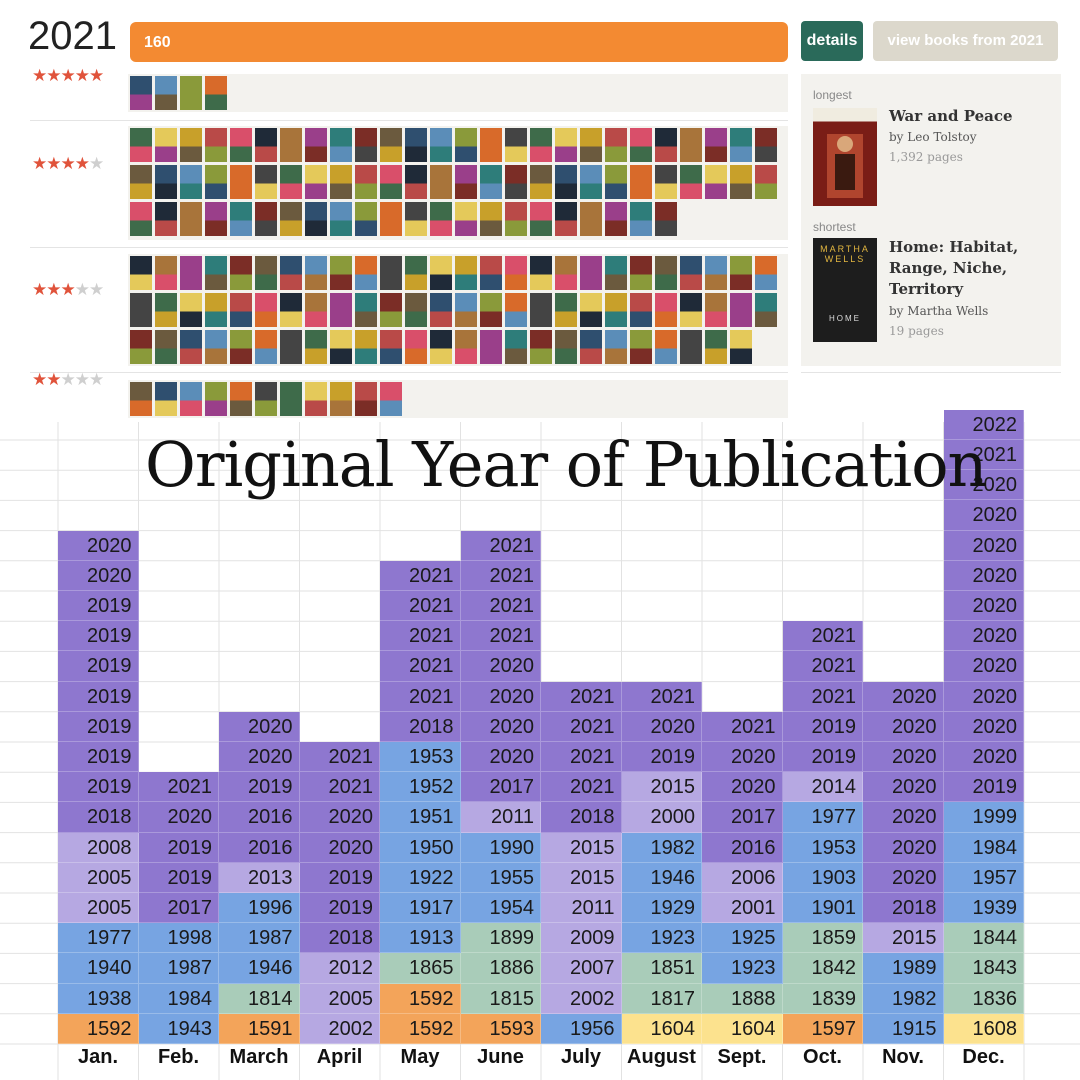  What do you see at coordinates (661, 938) in the screenshot?
I see `year-cell: 1923` at bounding box center [661, 938].